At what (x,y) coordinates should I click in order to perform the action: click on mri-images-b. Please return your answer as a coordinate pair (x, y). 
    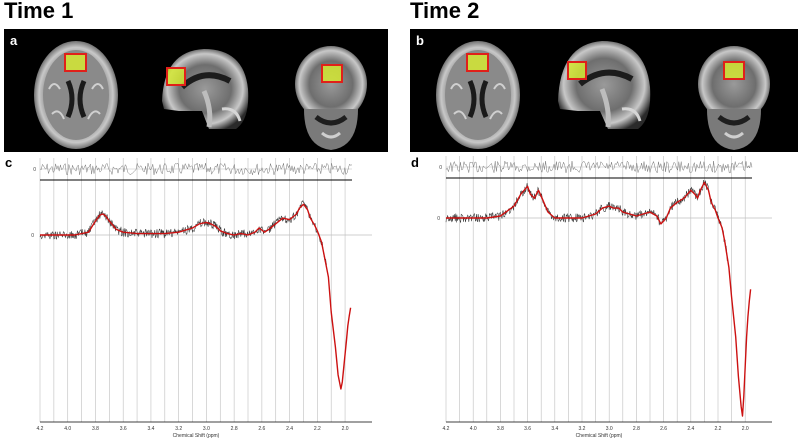
    Looking at the image, I should click on (603, 95).